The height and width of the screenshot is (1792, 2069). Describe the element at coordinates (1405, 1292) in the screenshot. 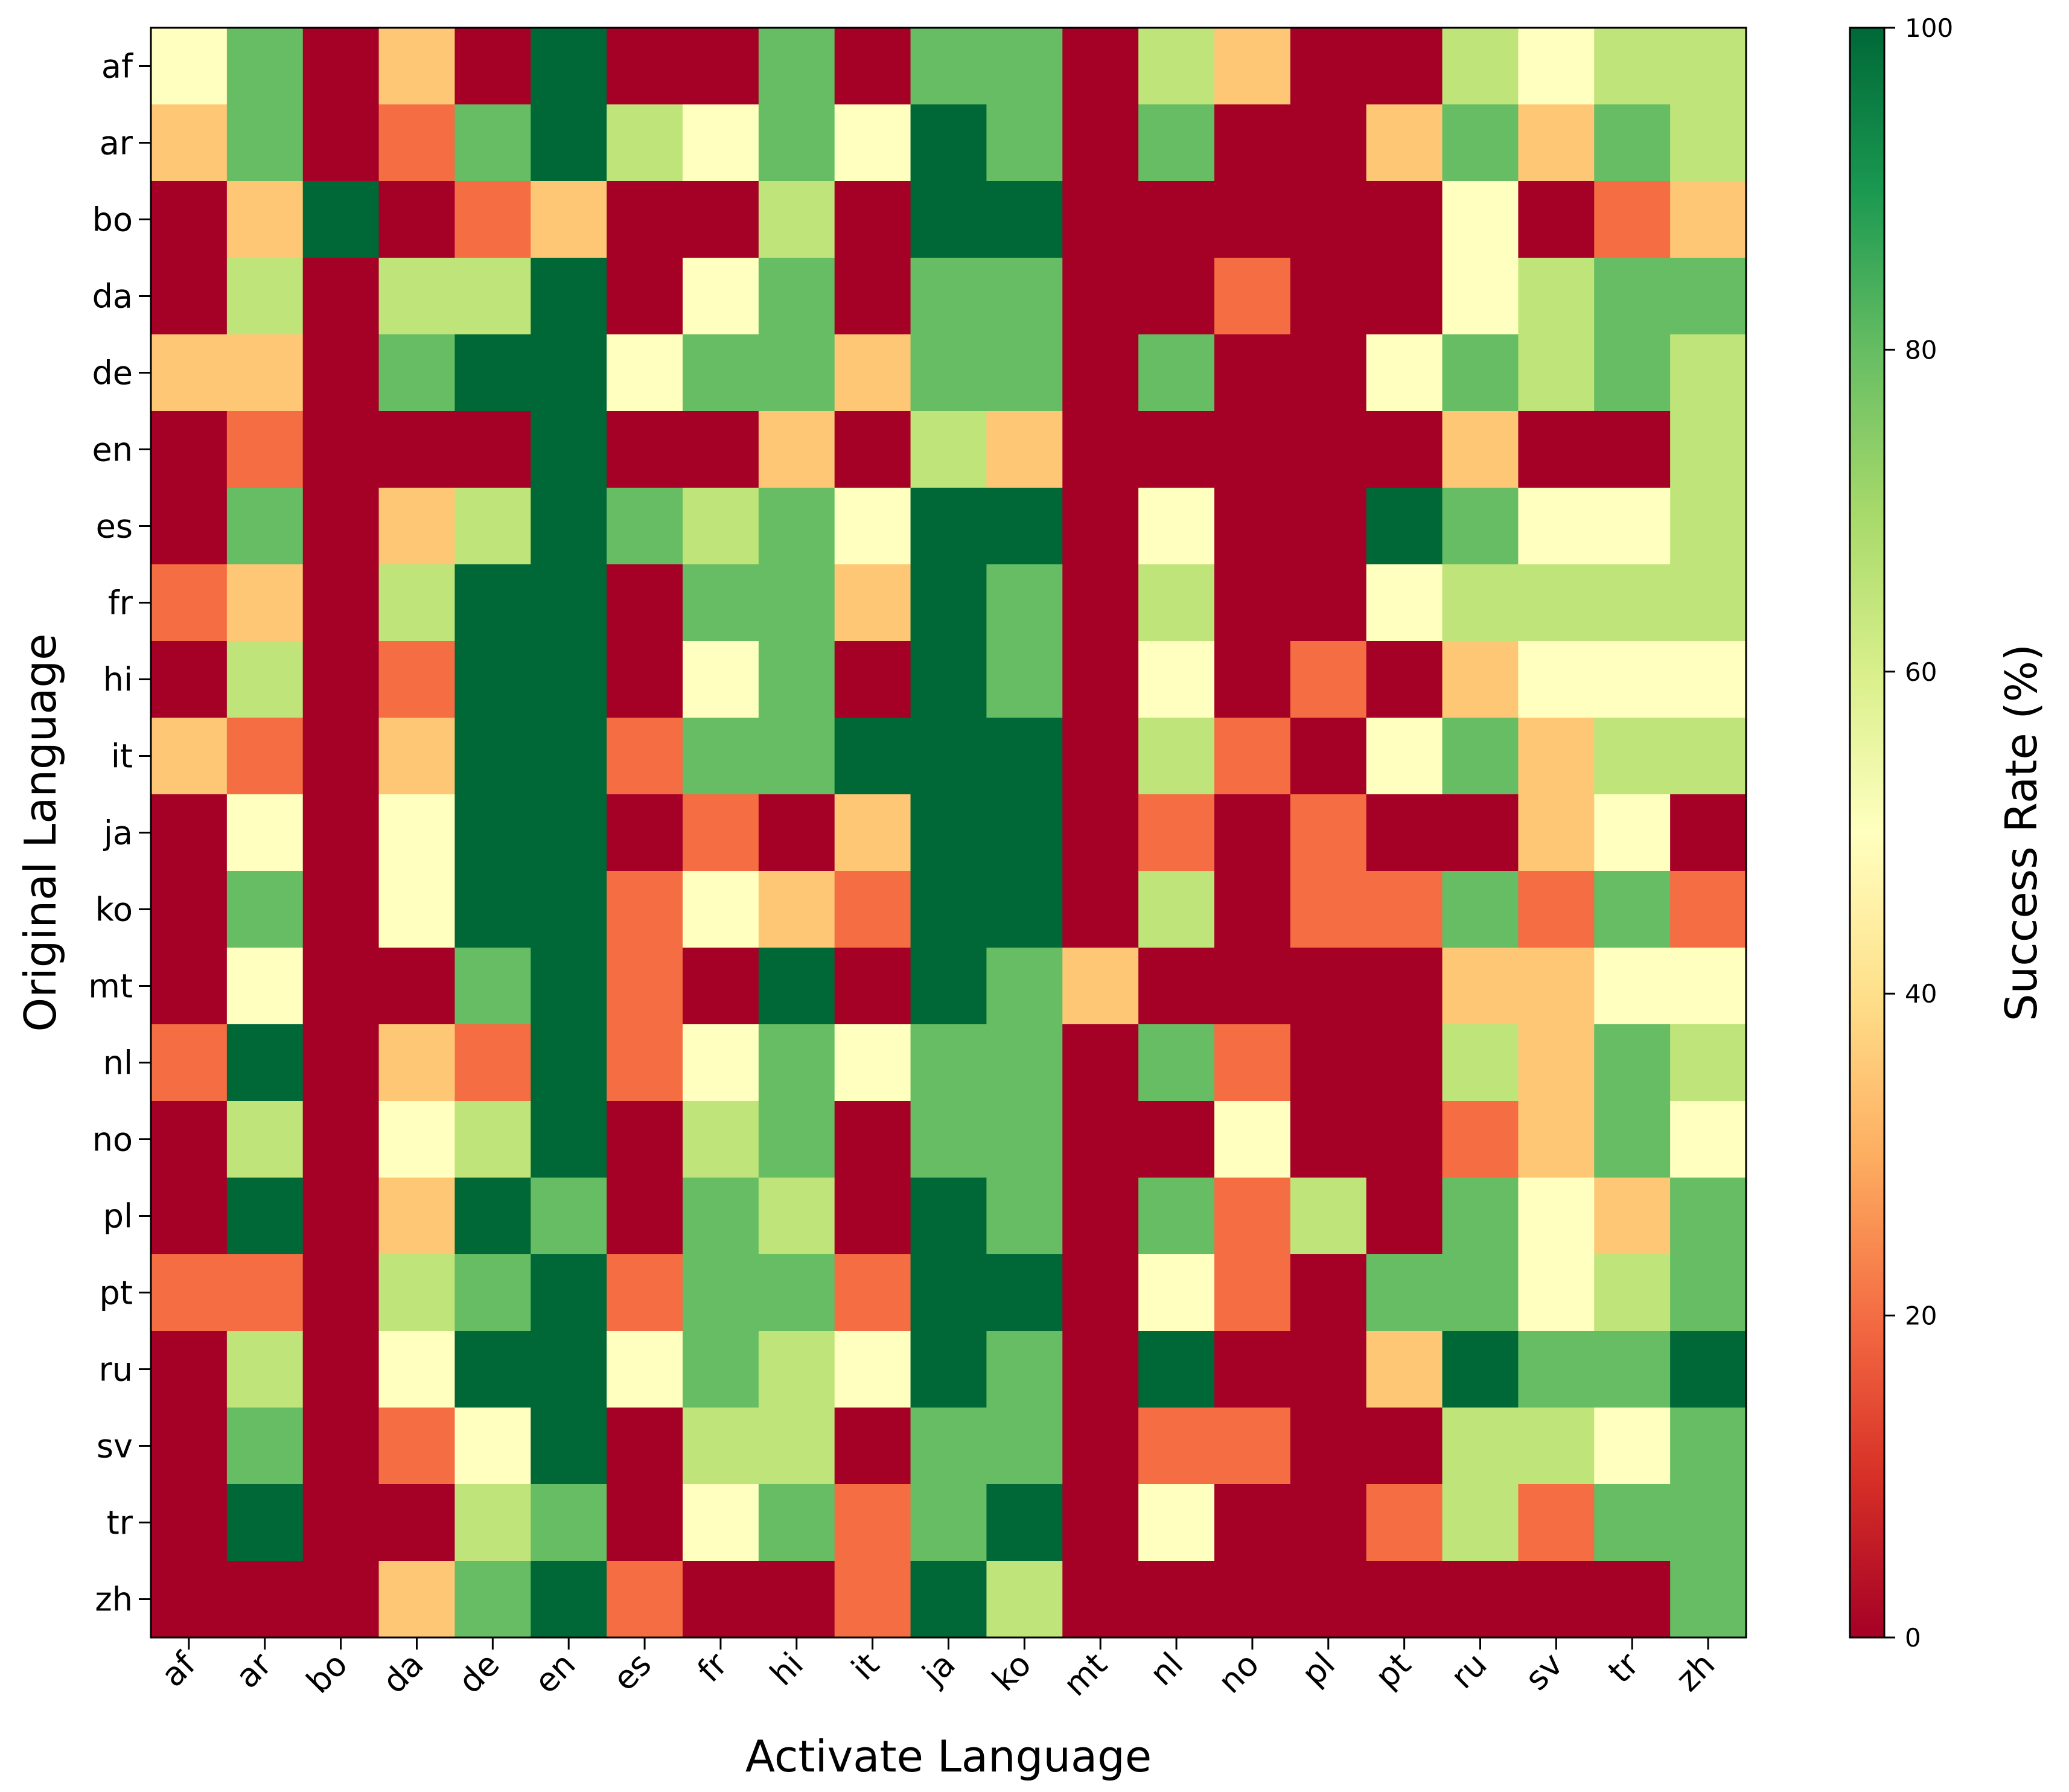

I see `cell-pt-pt` at that location.